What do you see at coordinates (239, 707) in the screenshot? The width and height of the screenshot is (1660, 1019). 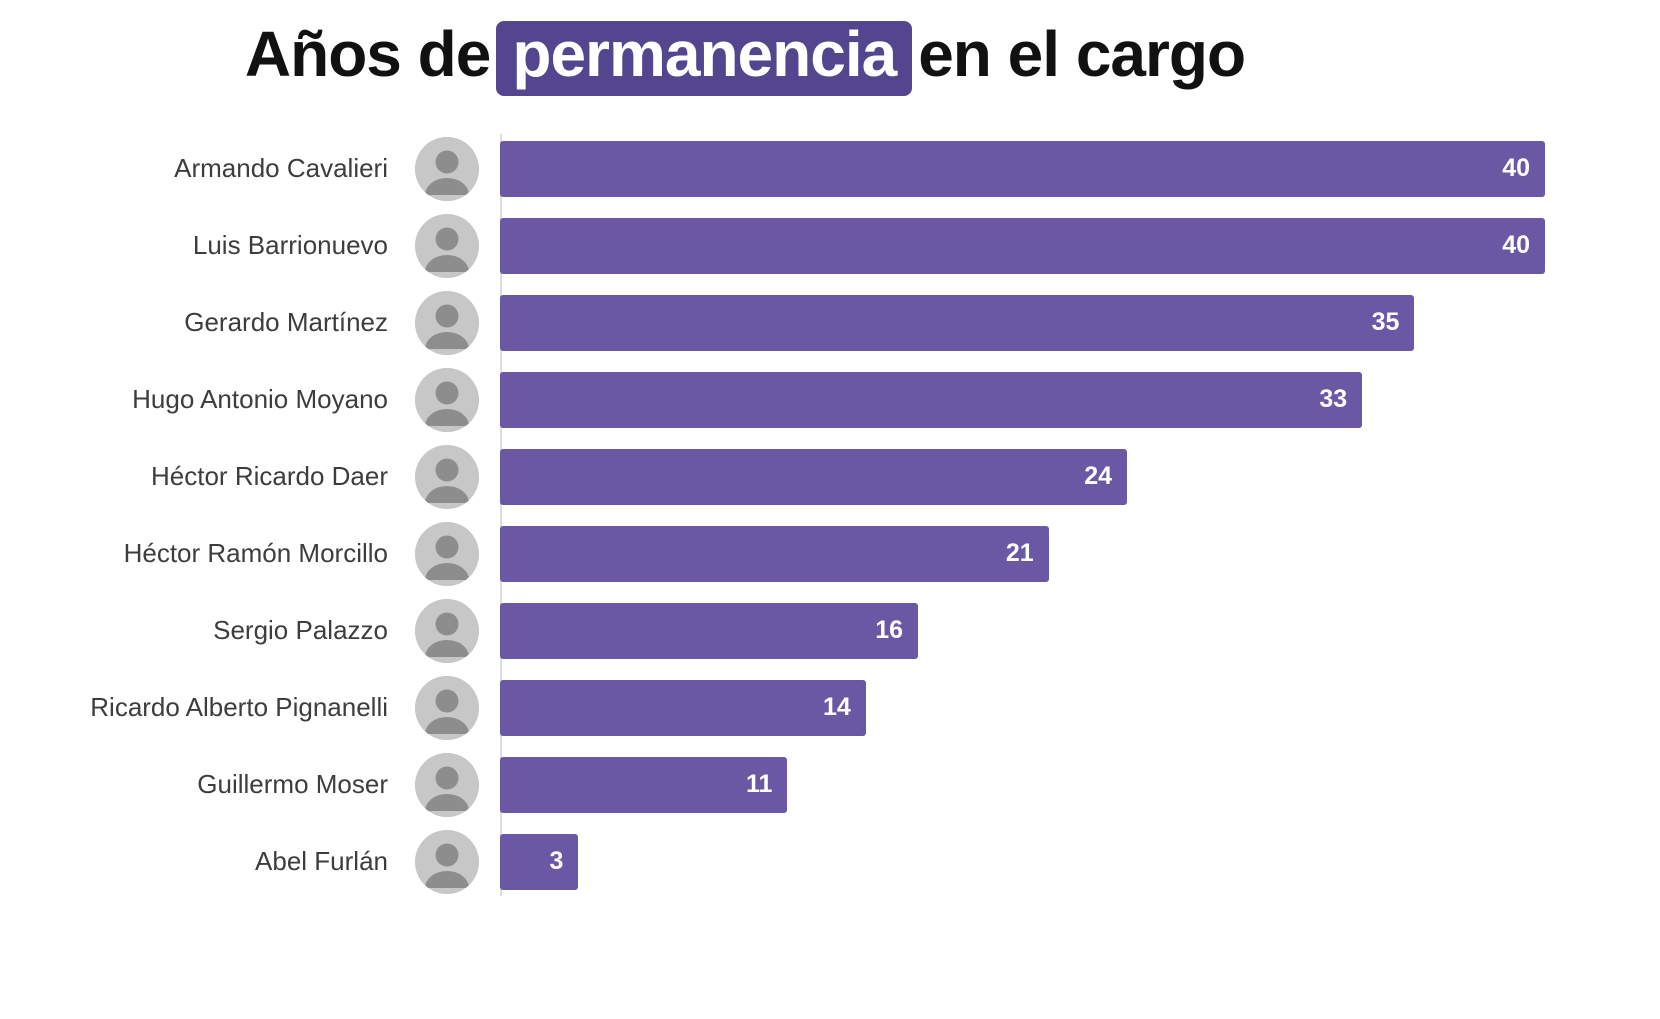 I see `category-label: Ricardo Alberto Pignanelli` at bounding box center [239, 707].